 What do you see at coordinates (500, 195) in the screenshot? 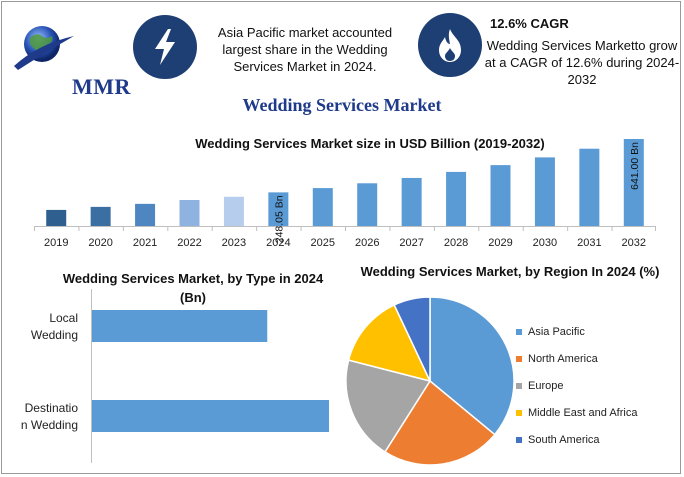
I see `bar-2029` at bounding box center [500, 195].